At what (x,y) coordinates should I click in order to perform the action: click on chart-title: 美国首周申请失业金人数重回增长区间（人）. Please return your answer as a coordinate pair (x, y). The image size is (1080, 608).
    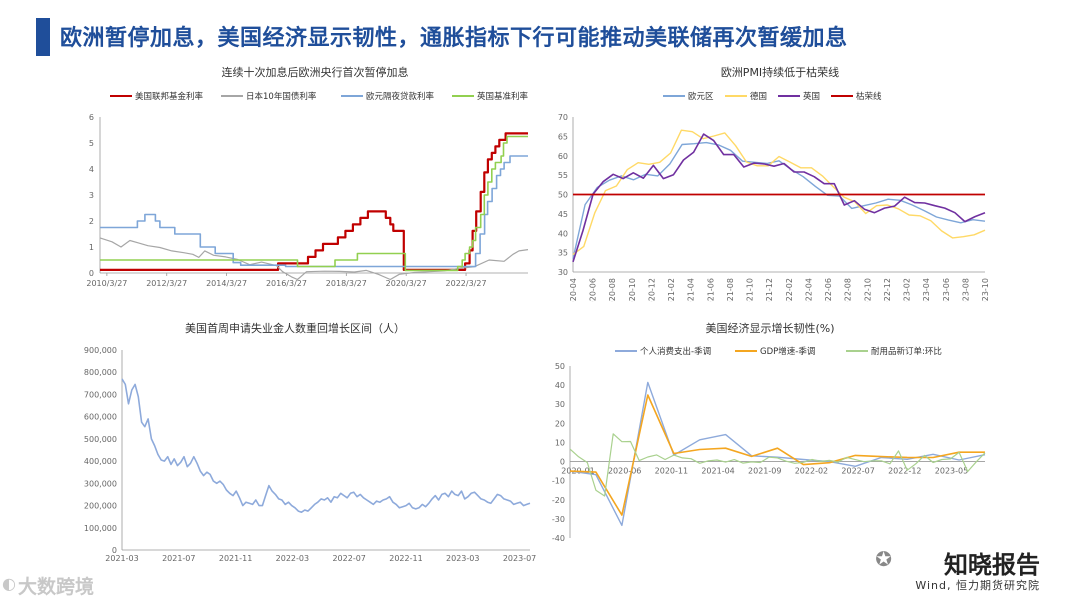
    Looking at the image, I should click on (295, 328).